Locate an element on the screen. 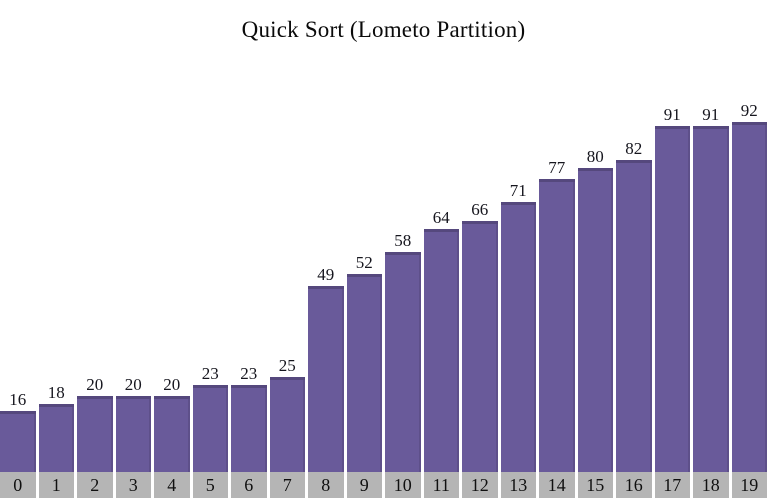 The width and height of the screenshot is (767, 498). bar-column: 18 1 is located at coordinates (56, 440).